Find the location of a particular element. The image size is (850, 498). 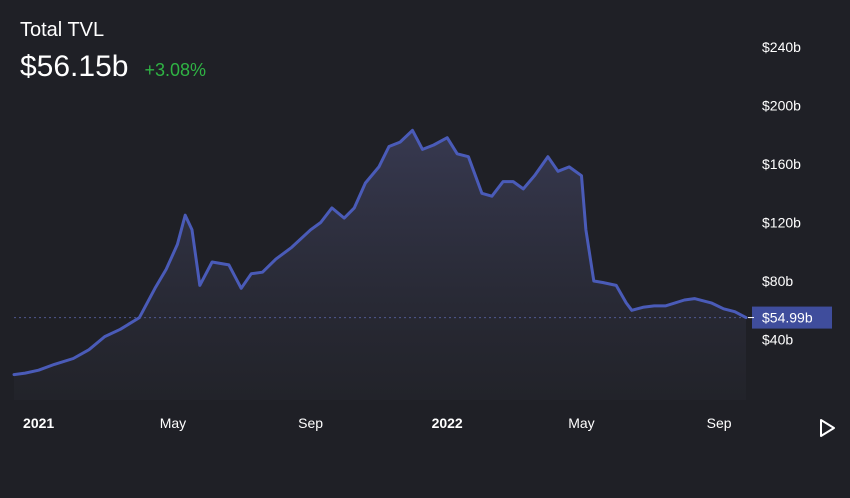

total-tvl-value: $56.15b is located at coordinates (74, 66).